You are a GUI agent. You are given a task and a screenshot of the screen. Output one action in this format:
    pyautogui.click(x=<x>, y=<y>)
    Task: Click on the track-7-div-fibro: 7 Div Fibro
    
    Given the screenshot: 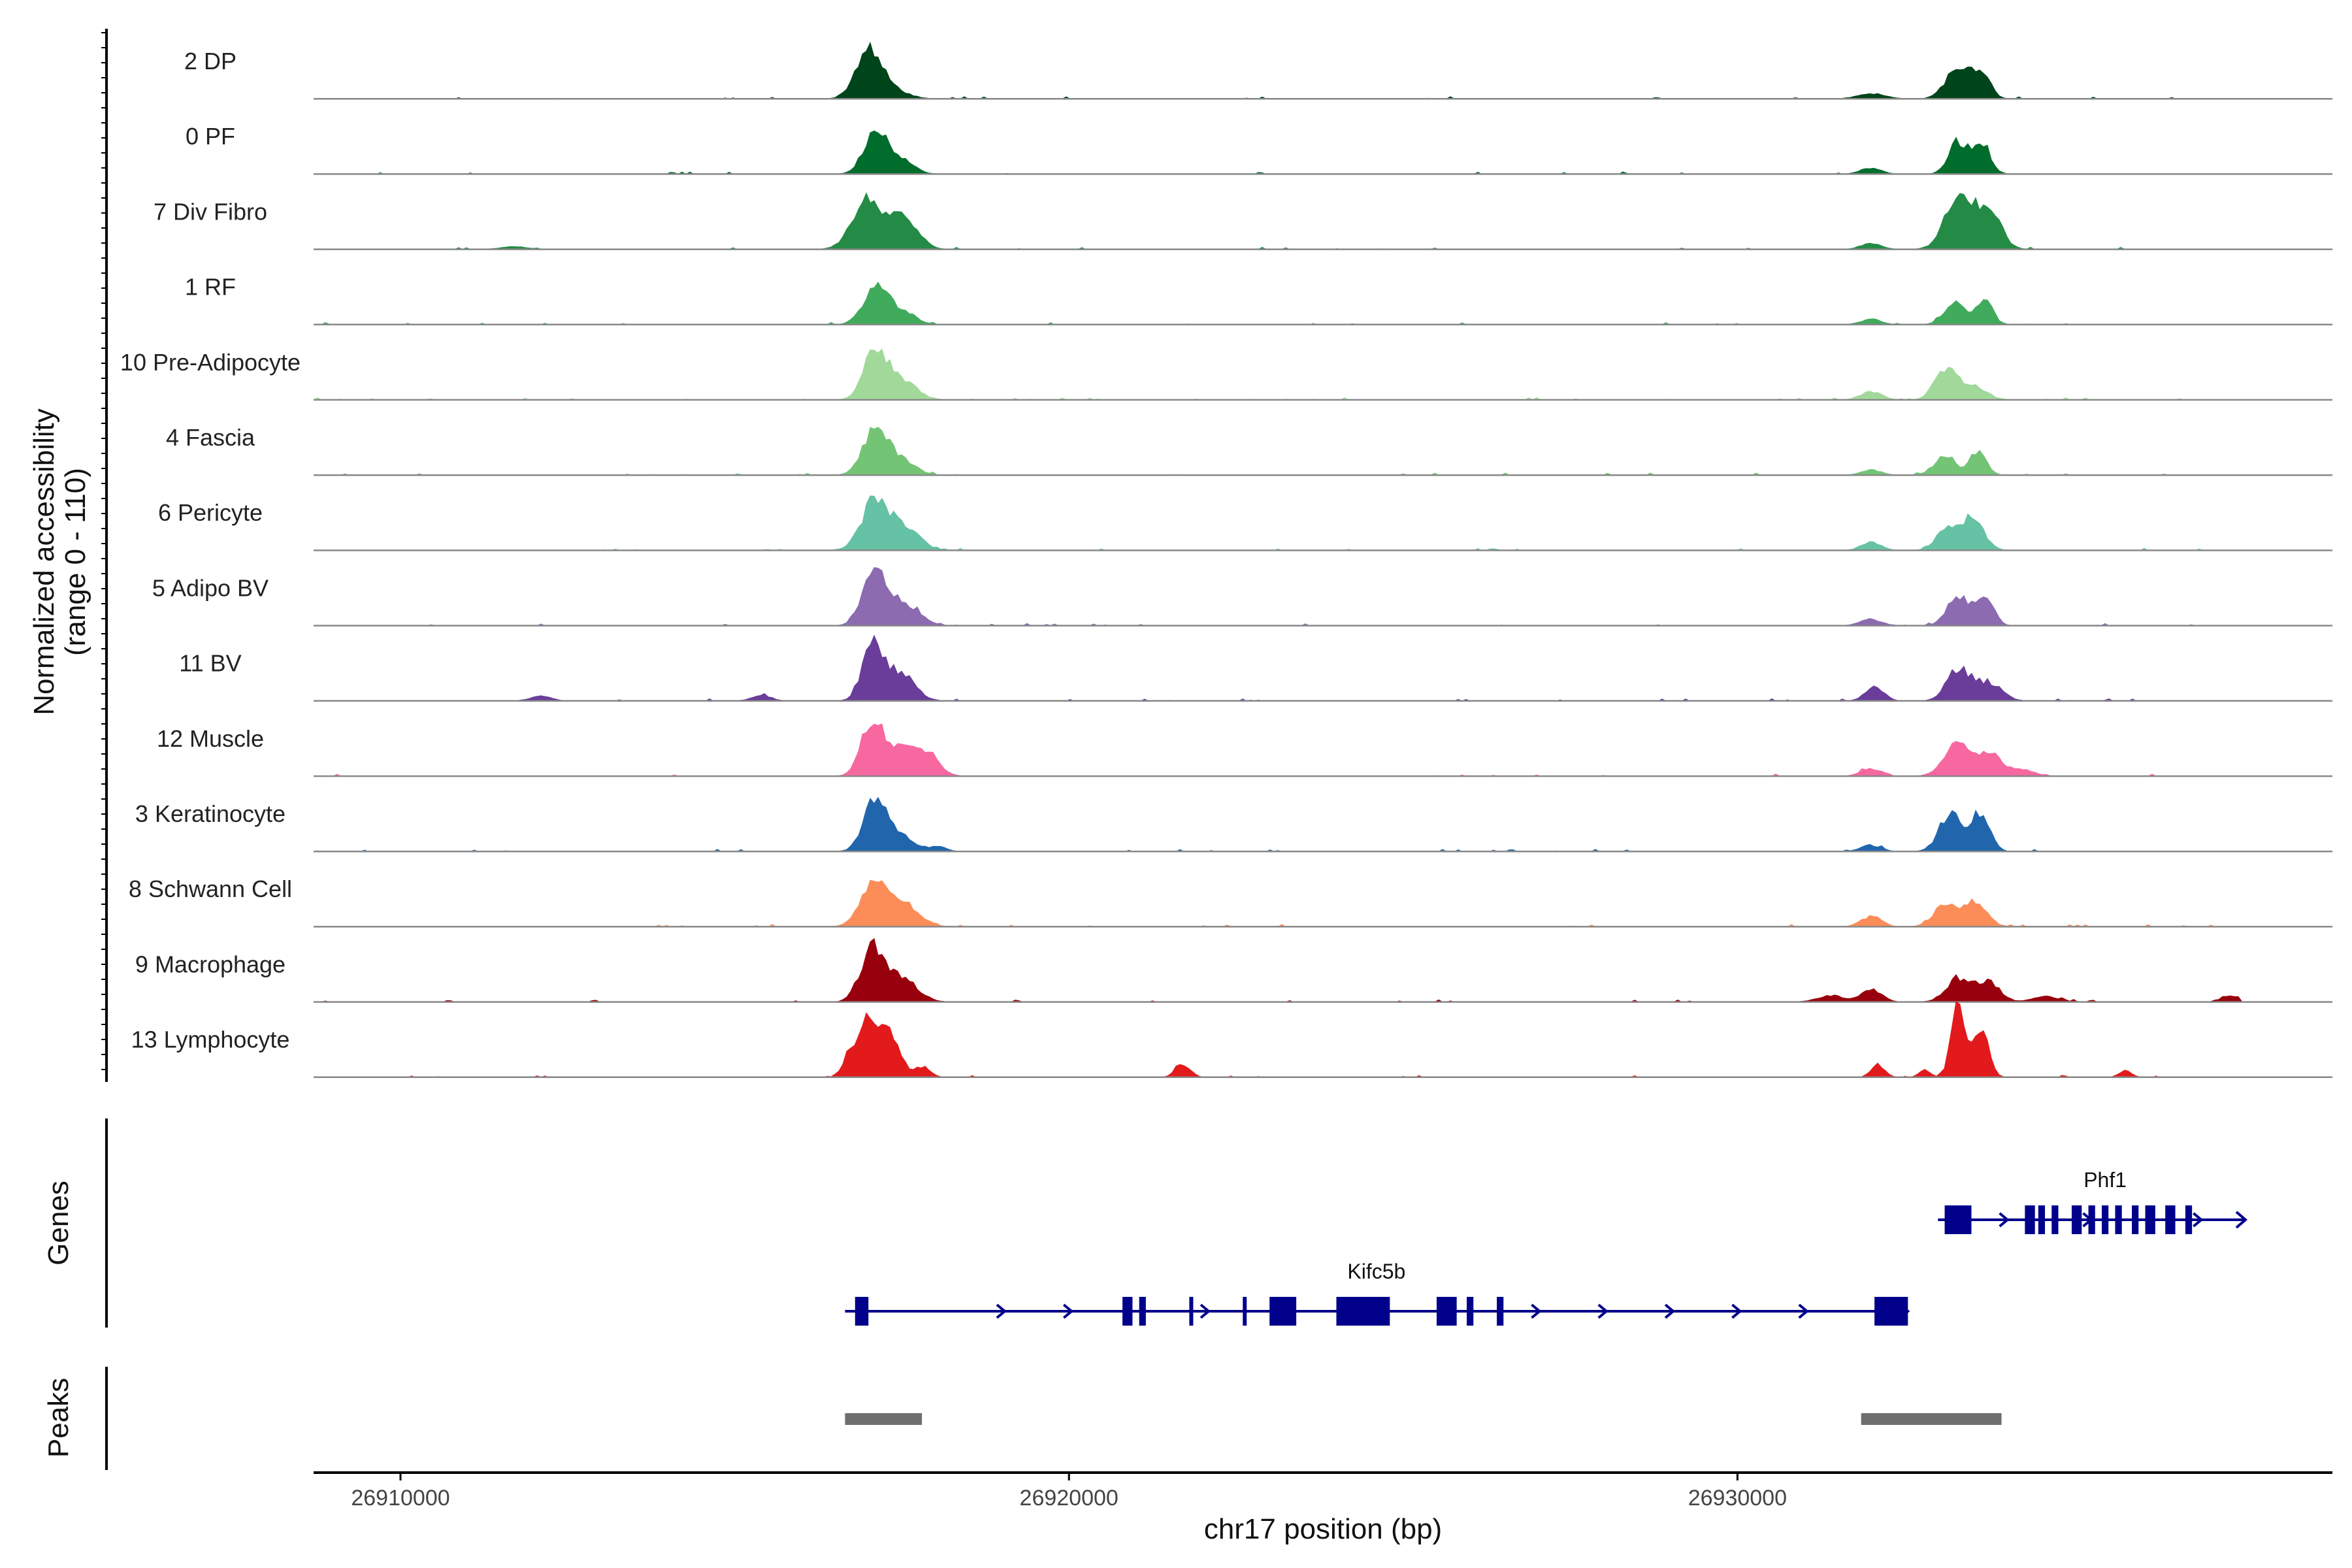 What is the action you would take?
    pyautogui.click(x=1243, y=221)
    